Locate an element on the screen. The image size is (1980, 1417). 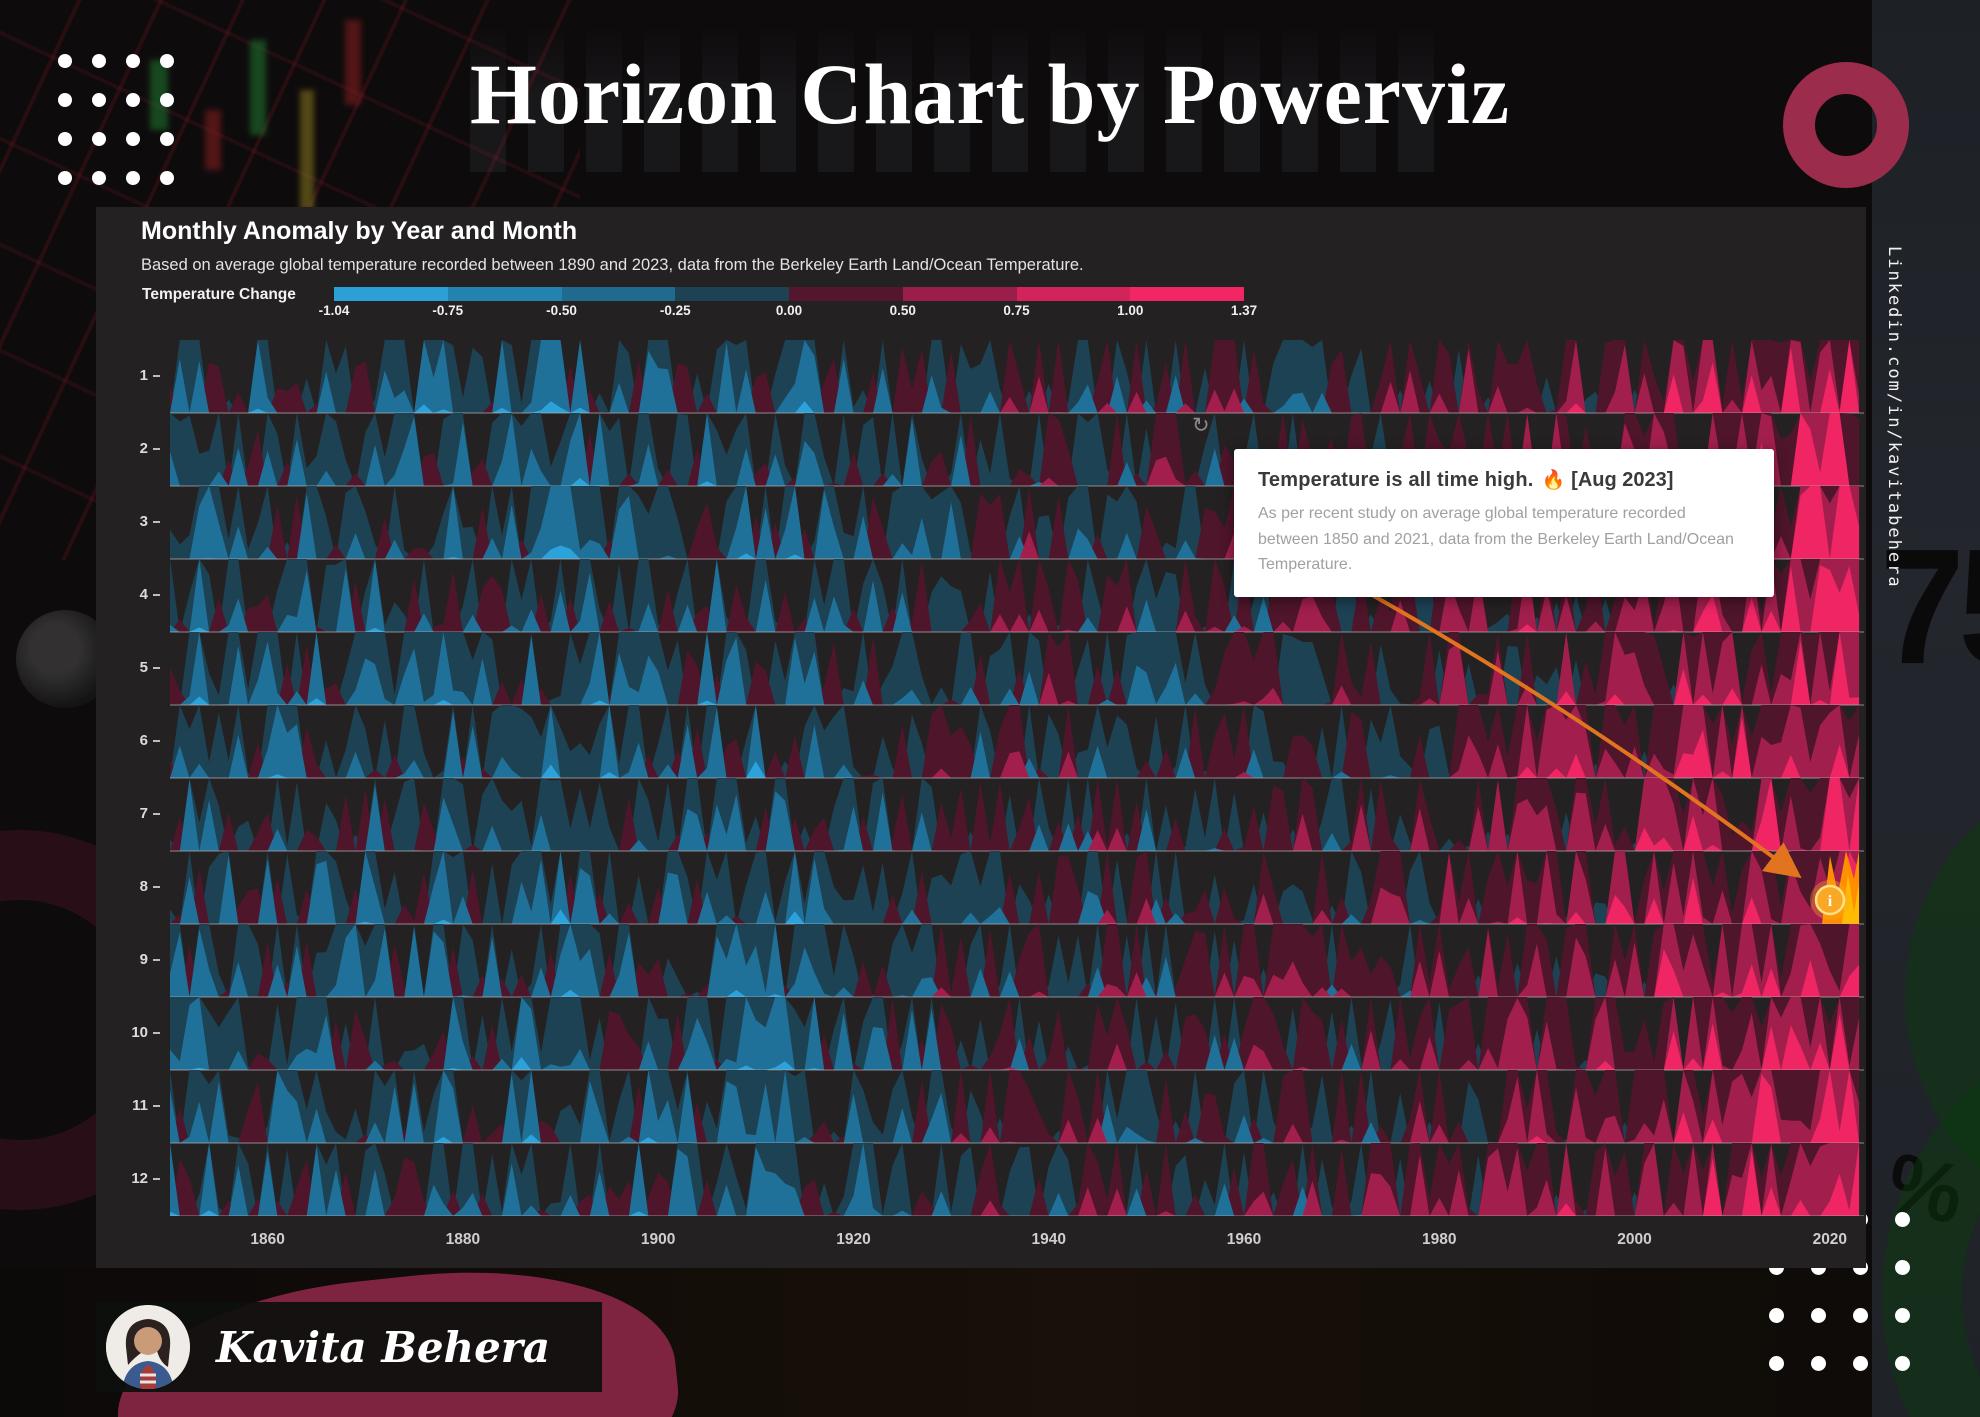
legend-tick-label: 0.50 is located at coordinates (902, 310).